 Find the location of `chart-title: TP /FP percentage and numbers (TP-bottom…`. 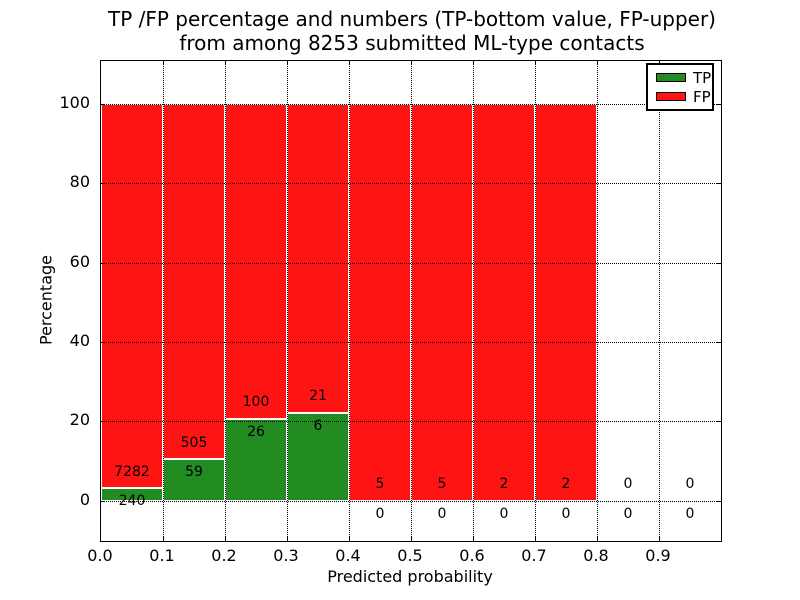

chart-title: TP /FP percentage and numbers (TP-bottom… is located at coordinates (403, 31).